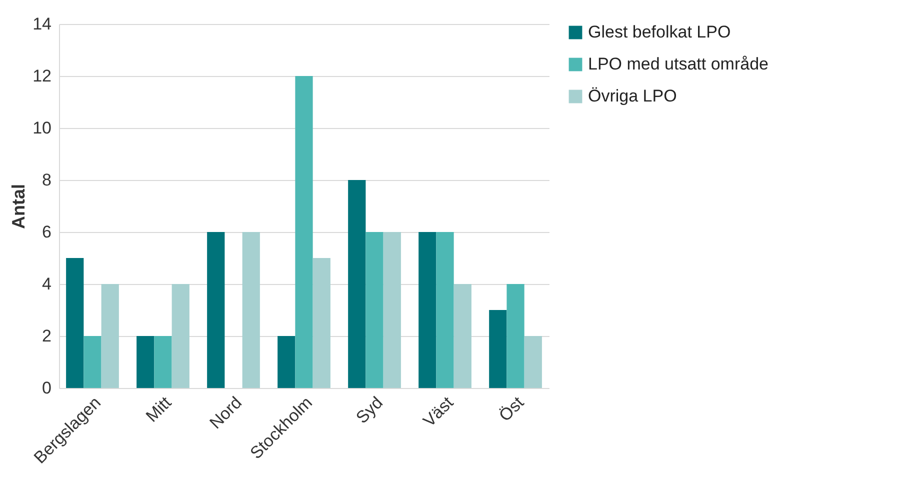 Image resolution: width=902 pixels, height=496 pixels. Describe the element at coordinates (159, 409) in the screenshot. I see `x-tick-label: Mitt` at that location.